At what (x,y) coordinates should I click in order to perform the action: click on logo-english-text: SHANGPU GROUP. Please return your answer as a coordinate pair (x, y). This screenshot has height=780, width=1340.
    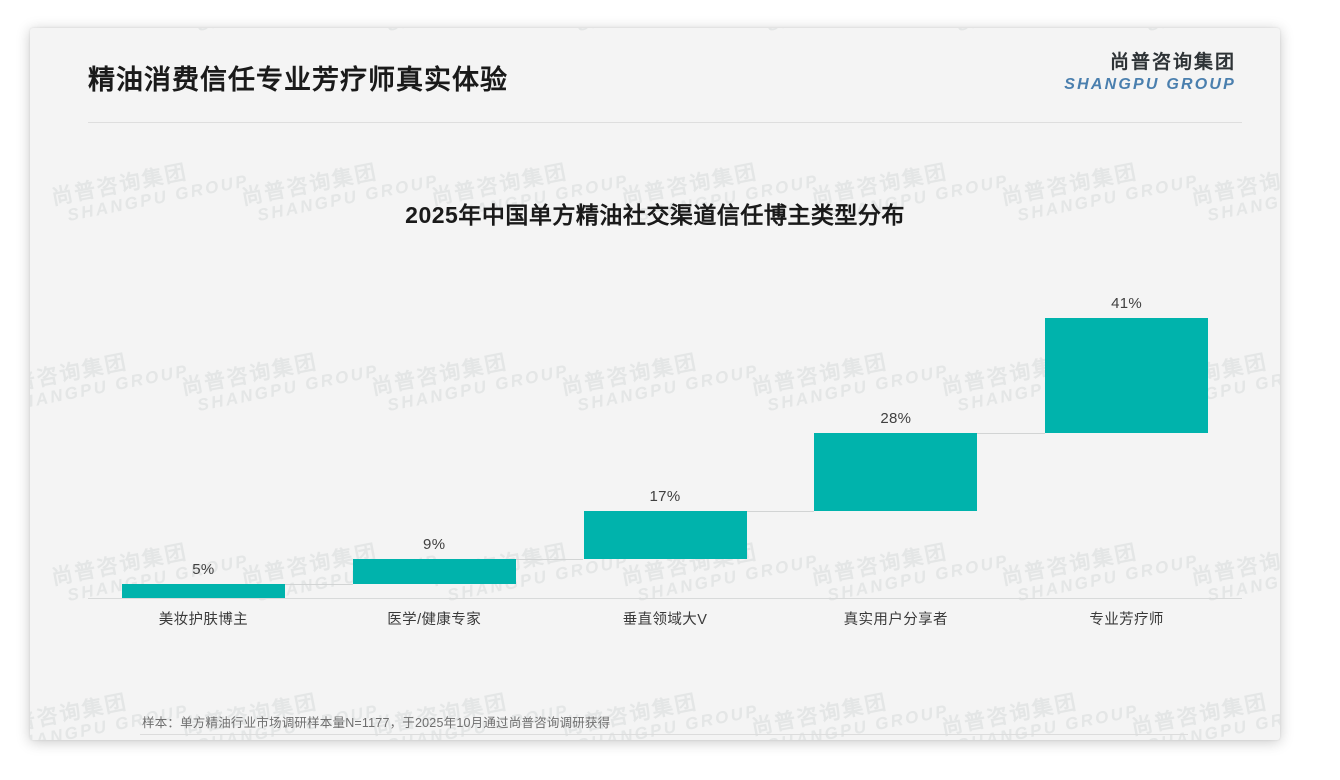
    Looking at the image, I should click on (1150, 84).